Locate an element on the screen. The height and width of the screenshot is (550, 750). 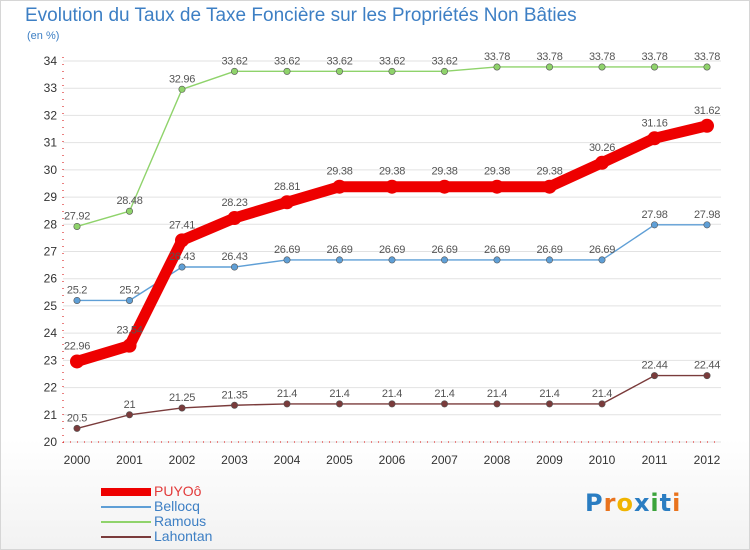
legend-label: Ramous is located at coordinates (180, 521).